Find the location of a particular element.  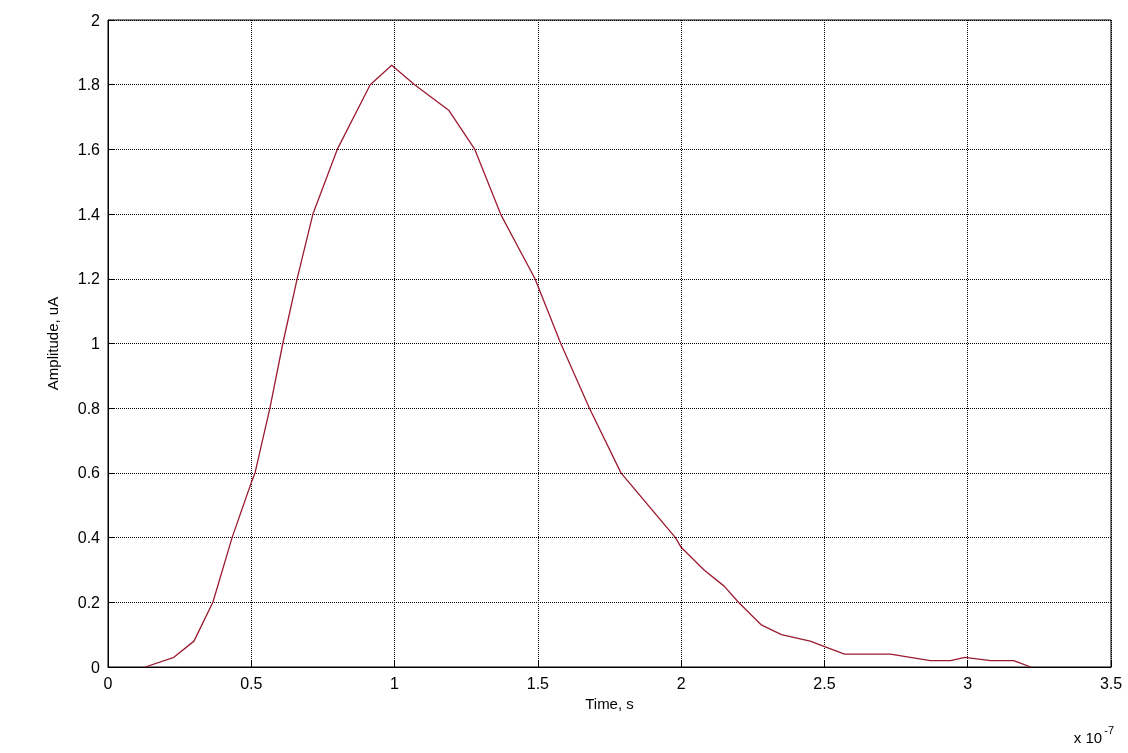

y-tick-label: 0.8 is located at coordinates (89, 408).